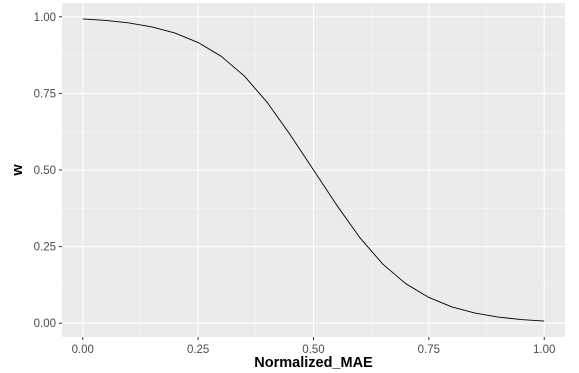 The height and width of the screenshot is (373, 579). Describe the element at coordinates (429, 350) in the screenshot. I see `x-tick-label: 0.75` at that location.